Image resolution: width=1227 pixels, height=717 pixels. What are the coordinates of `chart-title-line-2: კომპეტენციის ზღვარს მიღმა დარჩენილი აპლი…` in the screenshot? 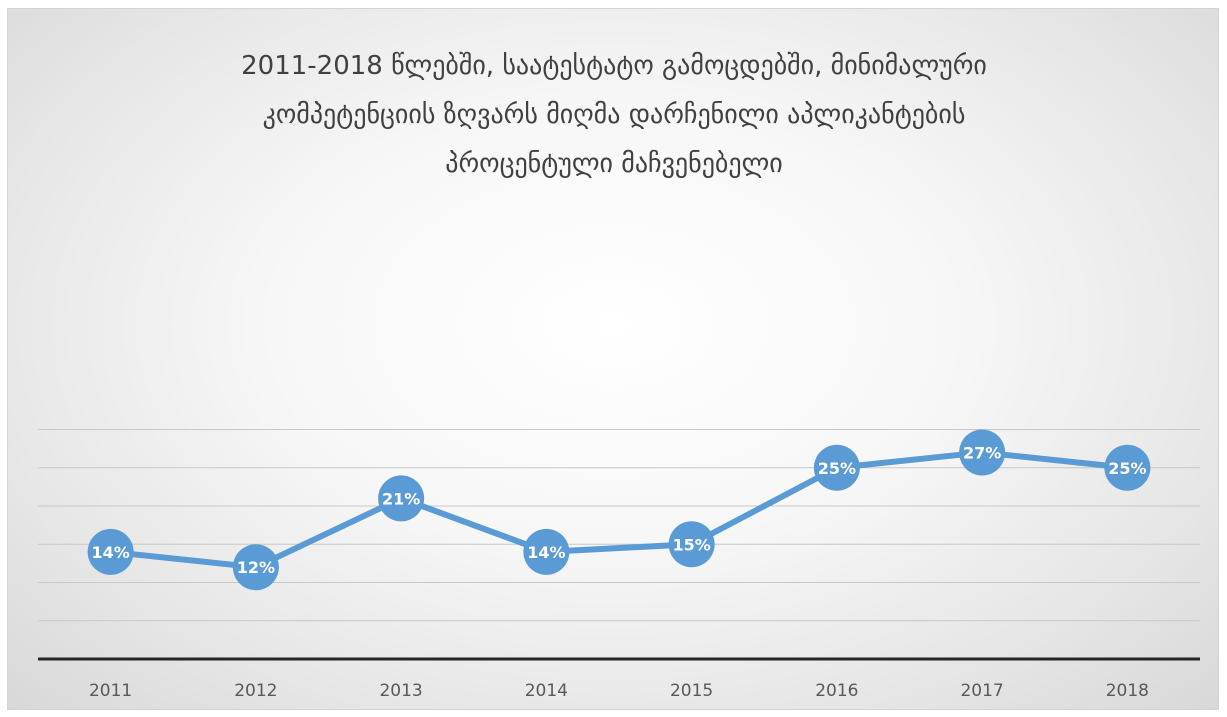 It's located at (614, 115).